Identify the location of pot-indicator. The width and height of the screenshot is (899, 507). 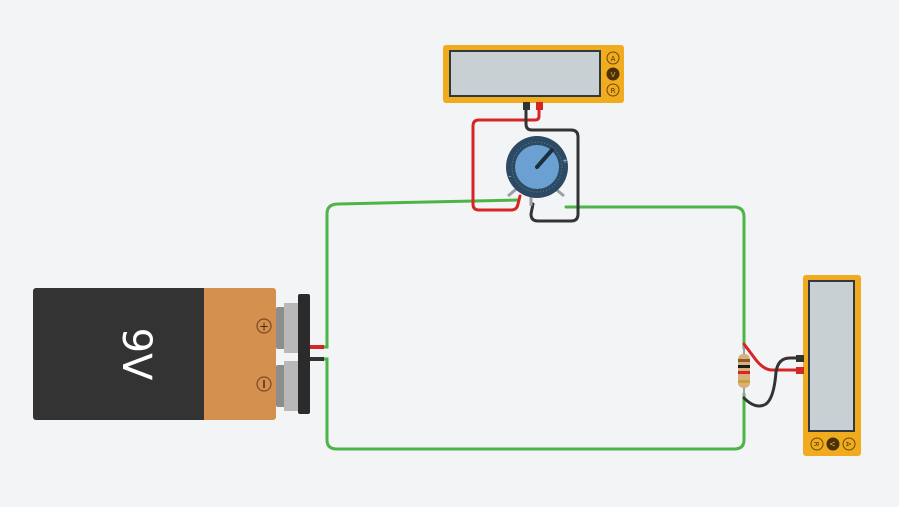
(544, 158).